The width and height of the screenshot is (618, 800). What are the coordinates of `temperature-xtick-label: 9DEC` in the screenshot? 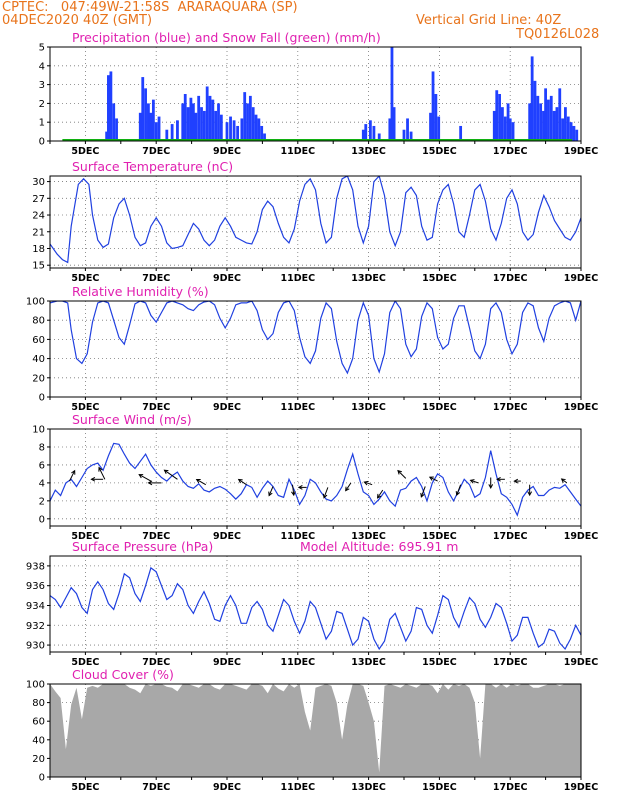 It's located at (227, 278).